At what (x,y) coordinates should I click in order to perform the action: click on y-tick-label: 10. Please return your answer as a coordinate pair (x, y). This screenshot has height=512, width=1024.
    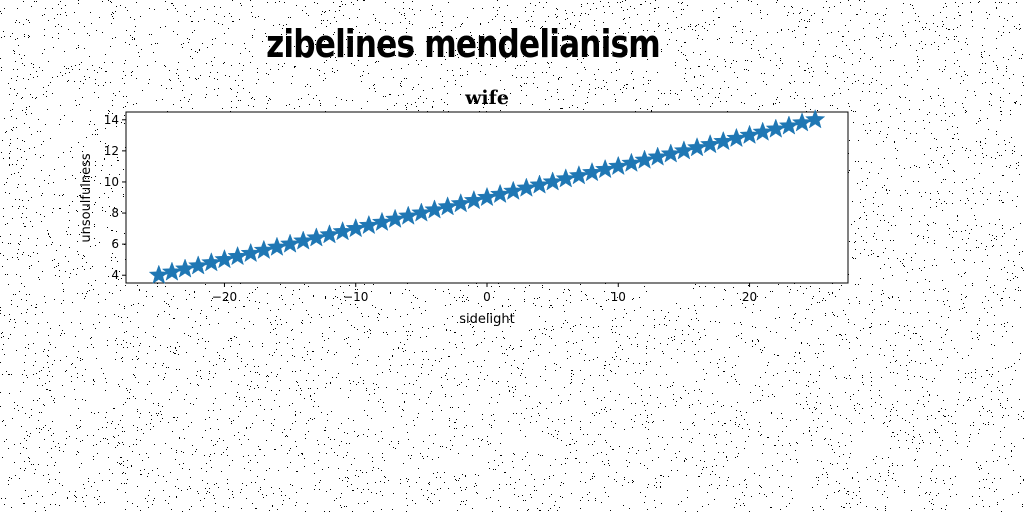
    Looking at the image, I should click on (111, 182).